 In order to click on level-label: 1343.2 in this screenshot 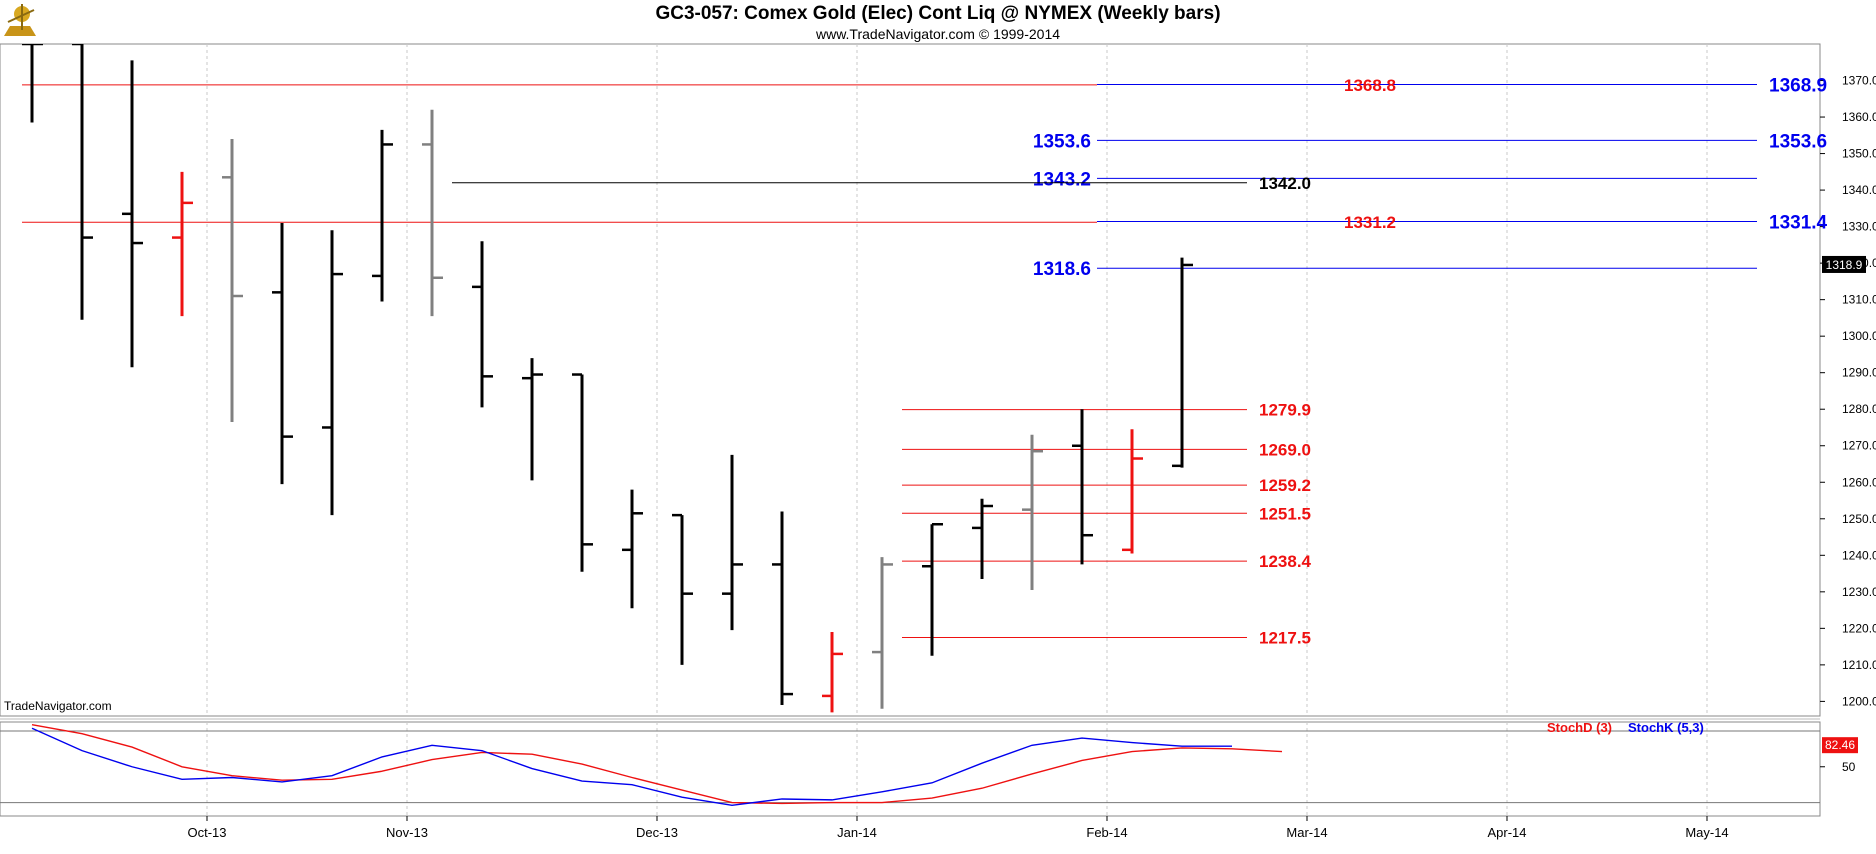, I will do `click(1062, 179)`.